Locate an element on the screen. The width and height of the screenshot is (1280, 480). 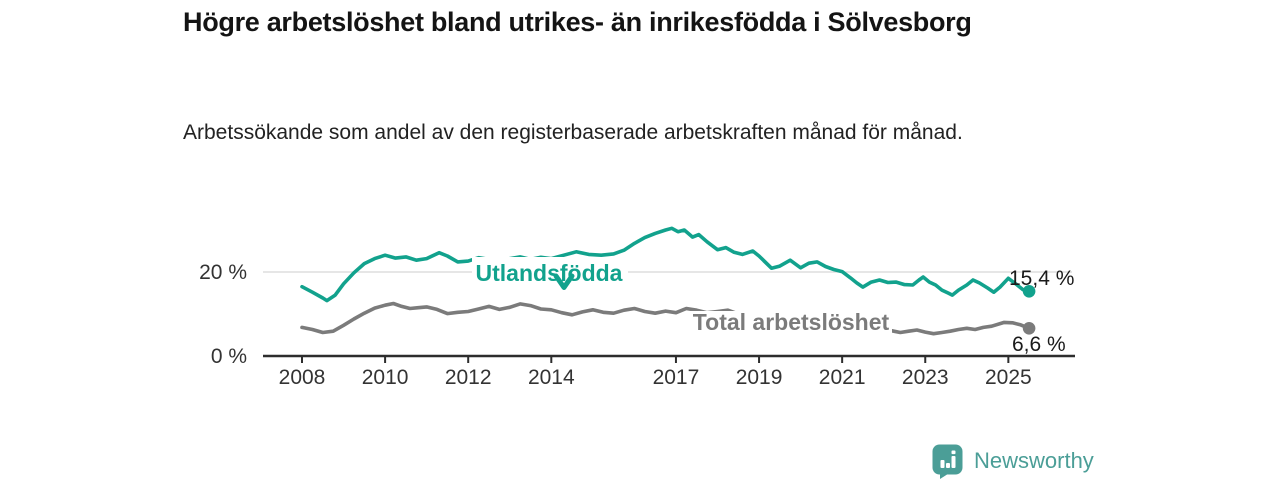
label-pointer-down-icon is located at coordinates (564, 281).